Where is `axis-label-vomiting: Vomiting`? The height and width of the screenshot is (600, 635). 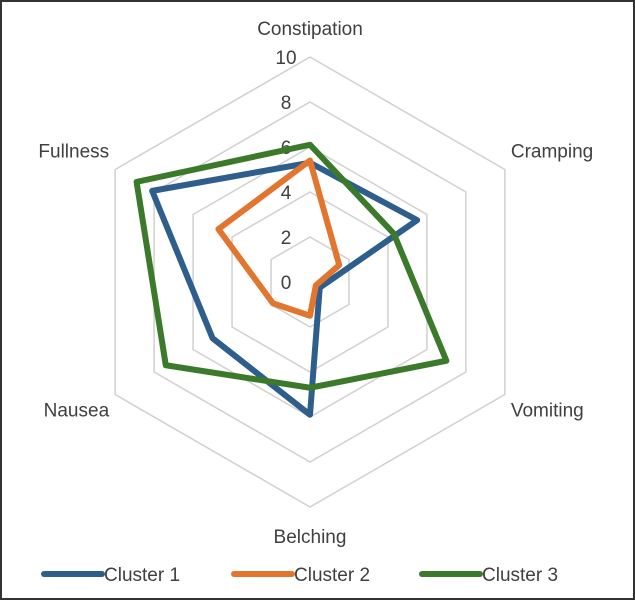 axis-label-vomiting: Vomiting is located at coordinates (547, 411).